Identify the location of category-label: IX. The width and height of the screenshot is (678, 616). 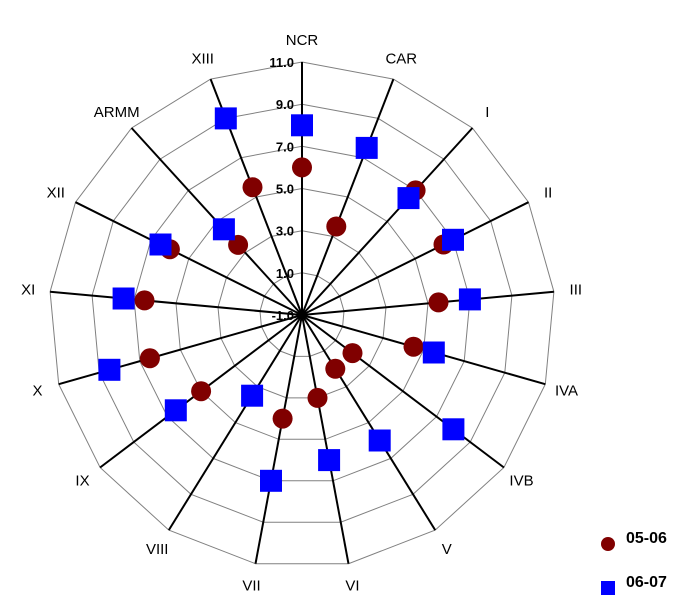
(82, 481).